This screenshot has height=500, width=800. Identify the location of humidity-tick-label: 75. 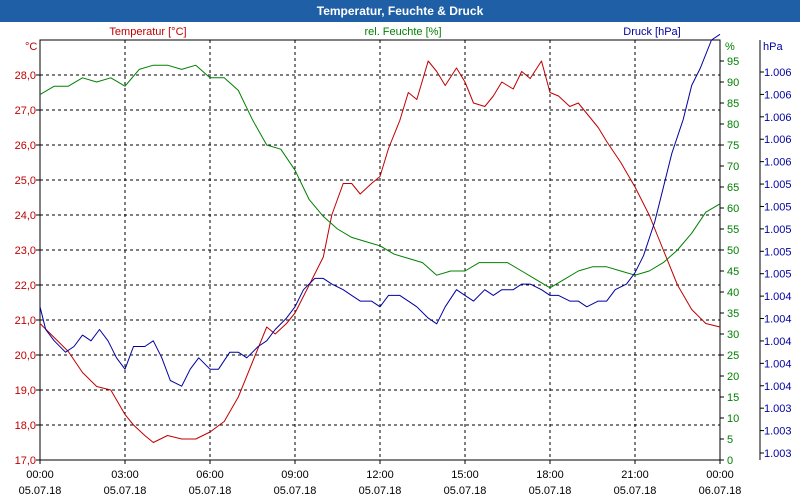
(733, 146).